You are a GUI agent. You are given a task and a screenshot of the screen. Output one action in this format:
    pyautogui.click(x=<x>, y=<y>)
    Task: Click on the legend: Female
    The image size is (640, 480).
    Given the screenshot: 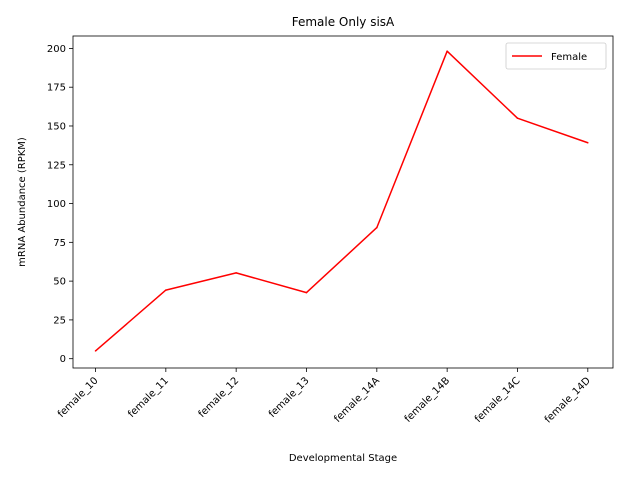 What is the action you would take?
    pyautogui.click(x=556, y=56)
    